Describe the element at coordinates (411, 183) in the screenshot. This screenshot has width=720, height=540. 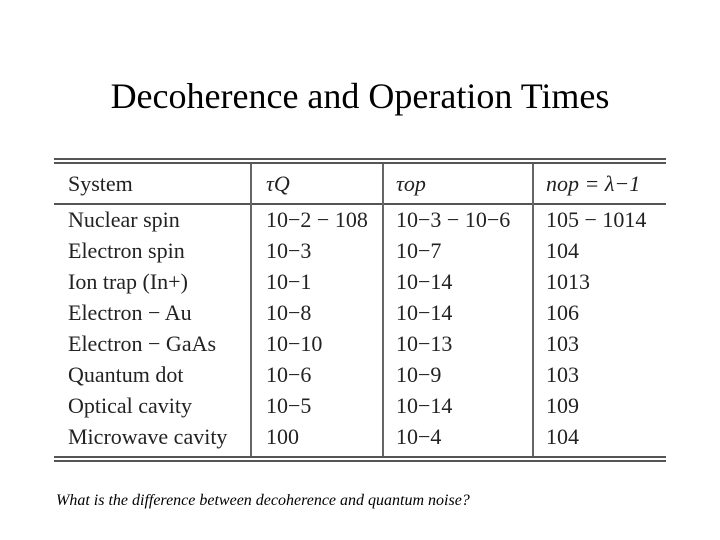
I see `header-tau-op: τop` at that location.